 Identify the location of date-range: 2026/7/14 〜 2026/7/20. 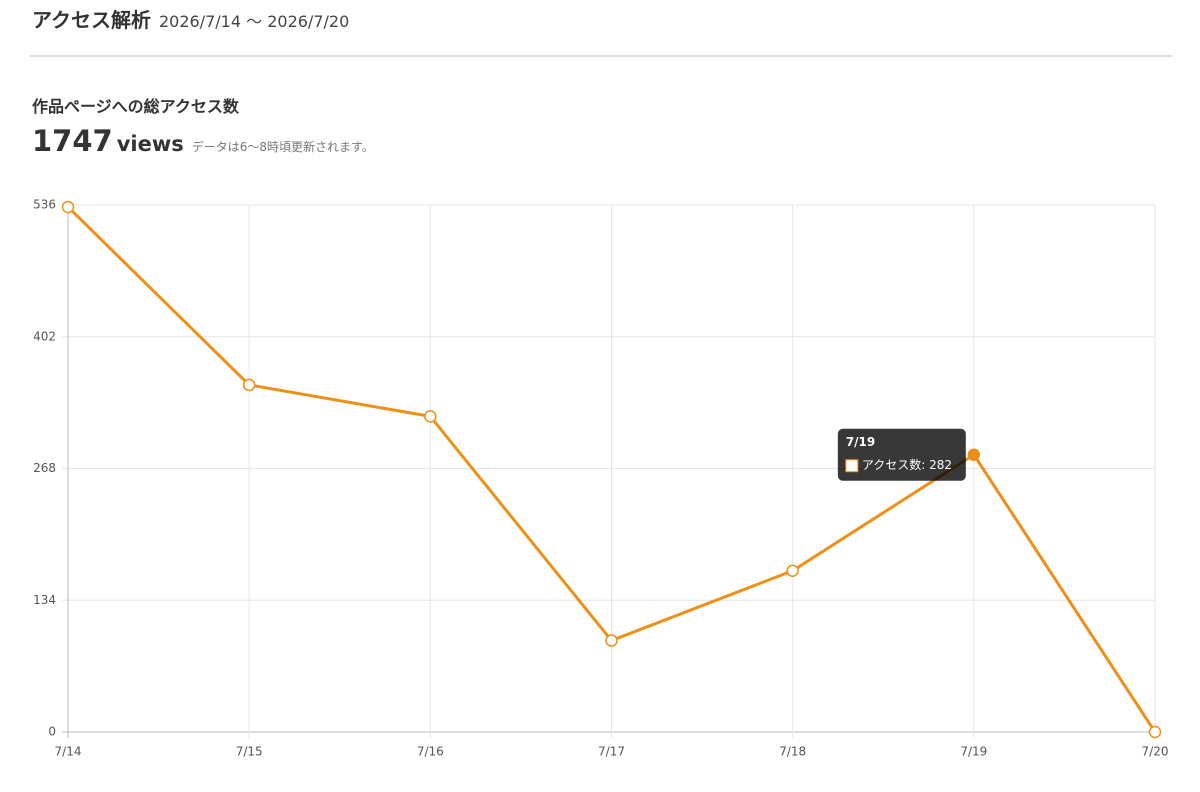
(254, 21).